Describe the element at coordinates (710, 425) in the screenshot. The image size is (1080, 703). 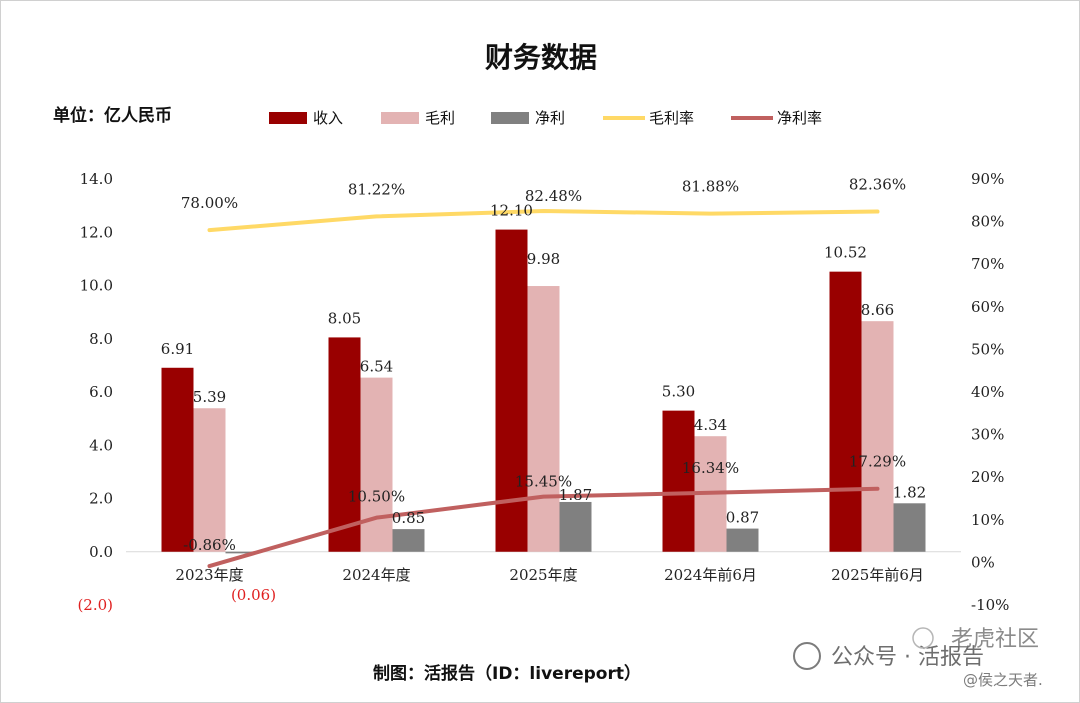
I see `data-label-毛利: 4.34` at that location.